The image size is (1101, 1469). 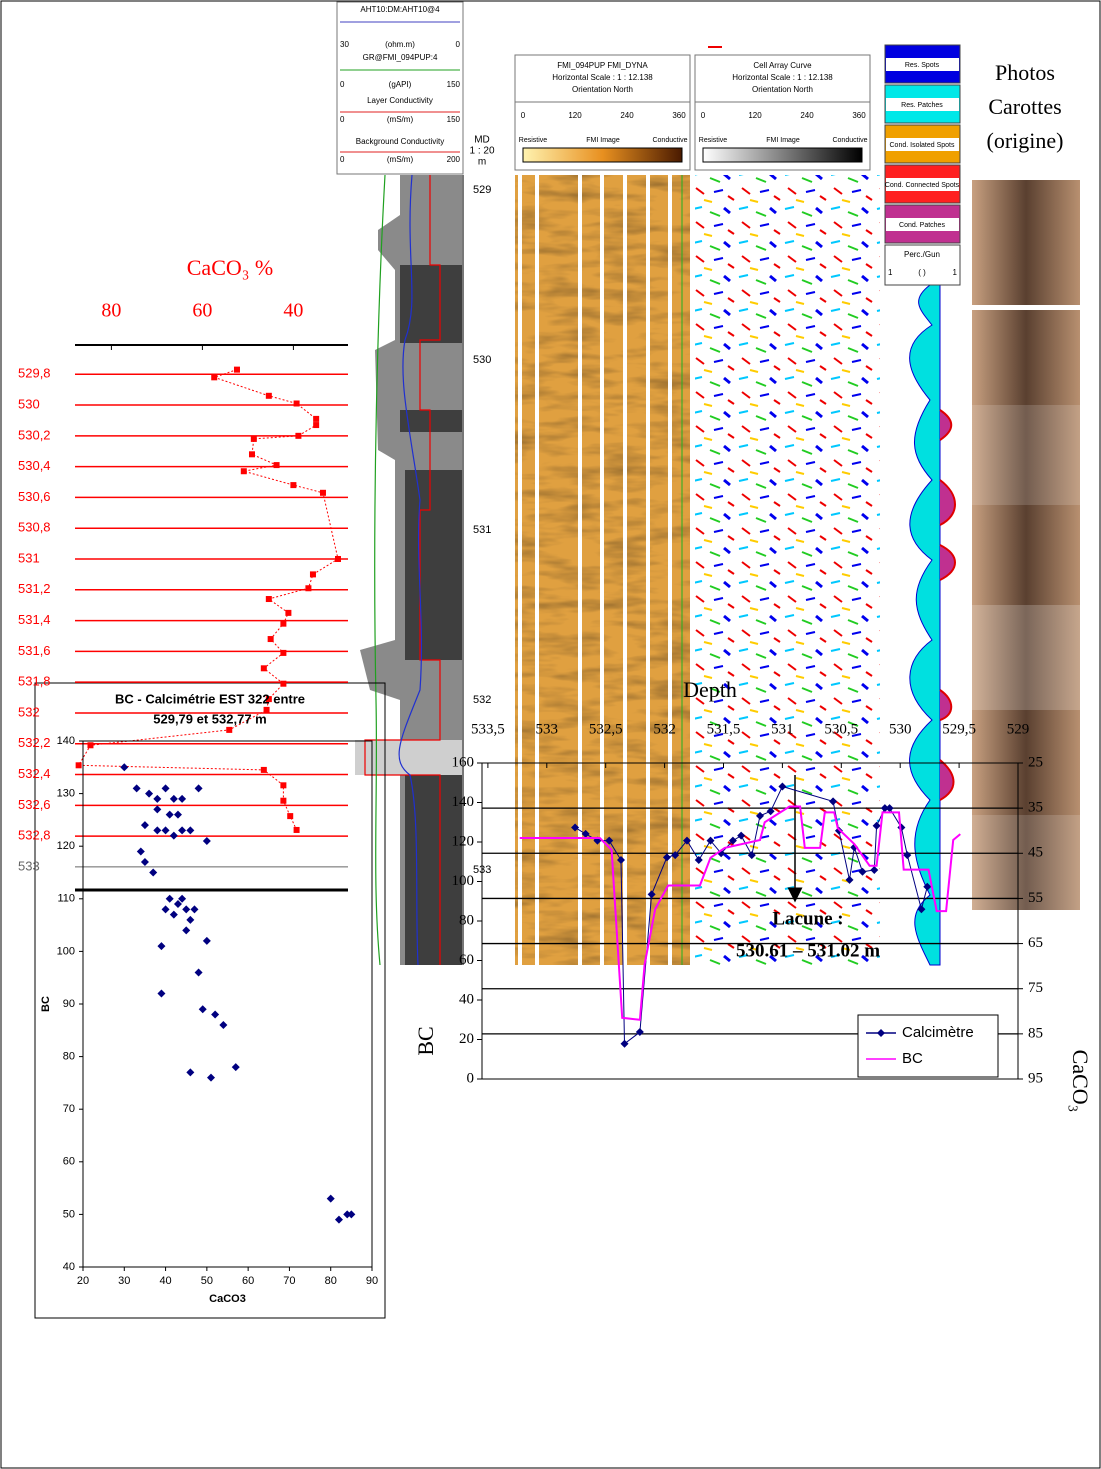 What do you see at coordinates (463, 841) in the screenshot?
I see `y-tick-label: 120` at bounding box center [463, 841].